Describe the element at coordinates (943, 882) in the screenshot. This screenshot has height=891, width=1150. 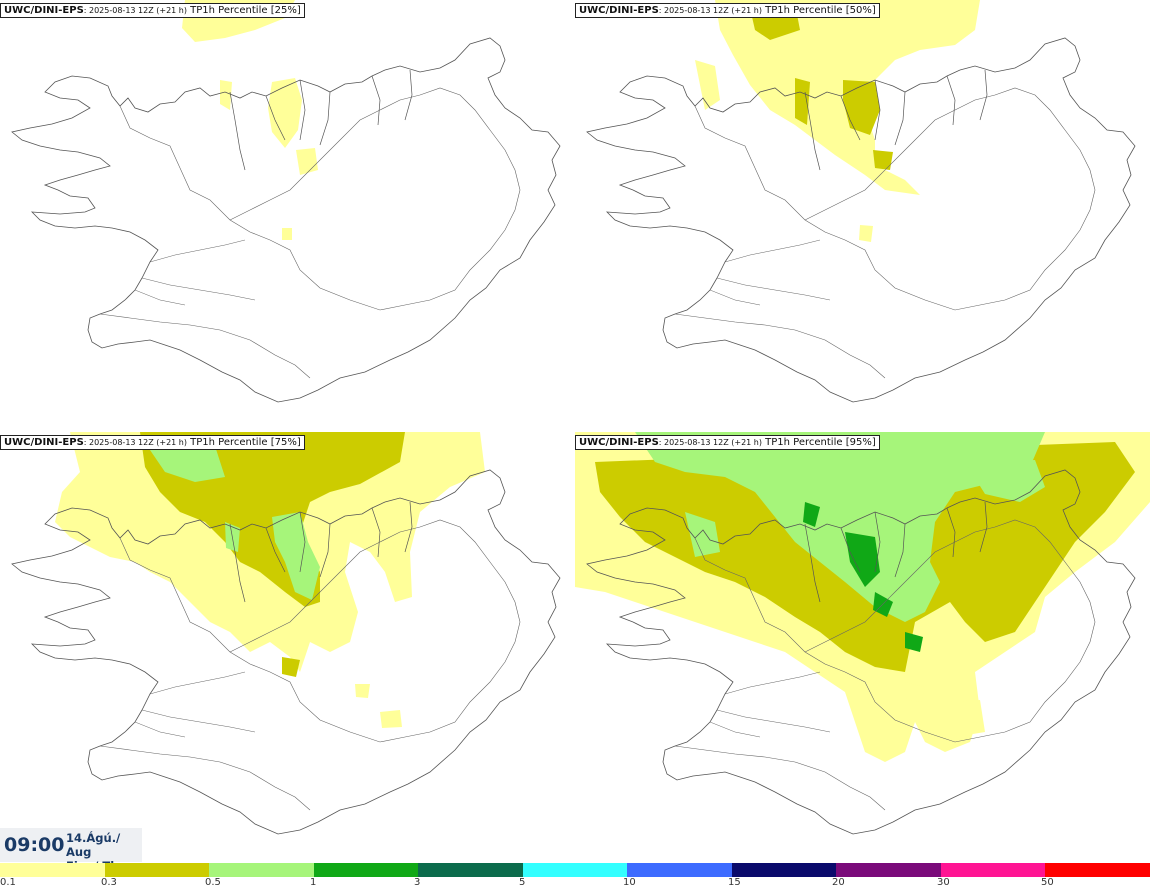
I see `colorbar-tick-label: 30` at that location.